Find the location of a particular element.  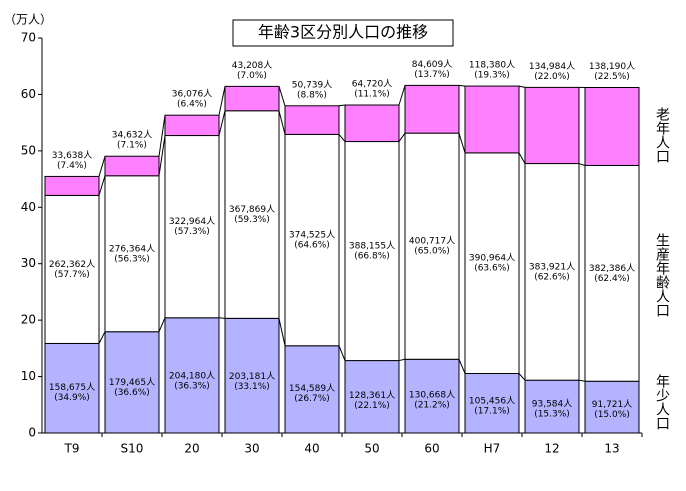

value-label: 93,584人 is located at coordinates (552, 404).